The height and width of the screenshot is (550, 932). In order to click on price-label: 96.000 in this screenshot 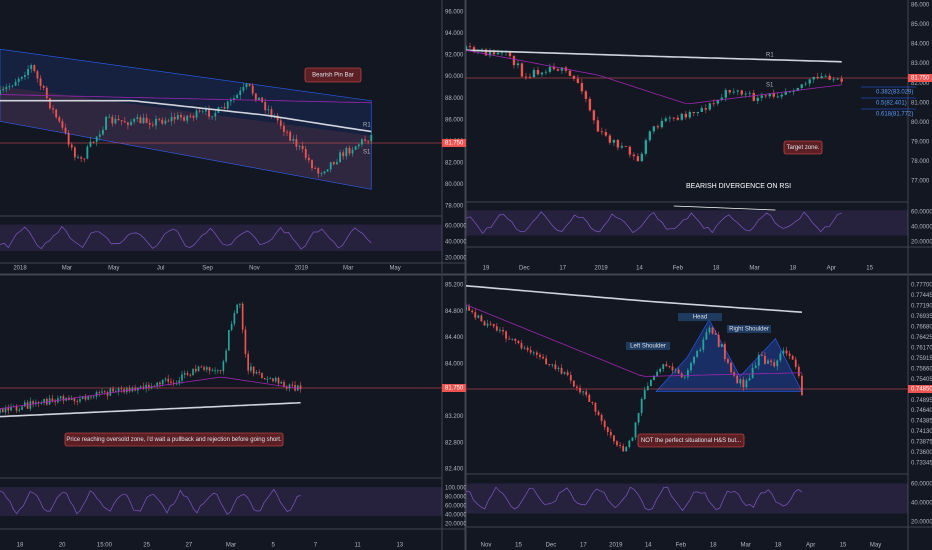, I will do `click(454, 13)`.